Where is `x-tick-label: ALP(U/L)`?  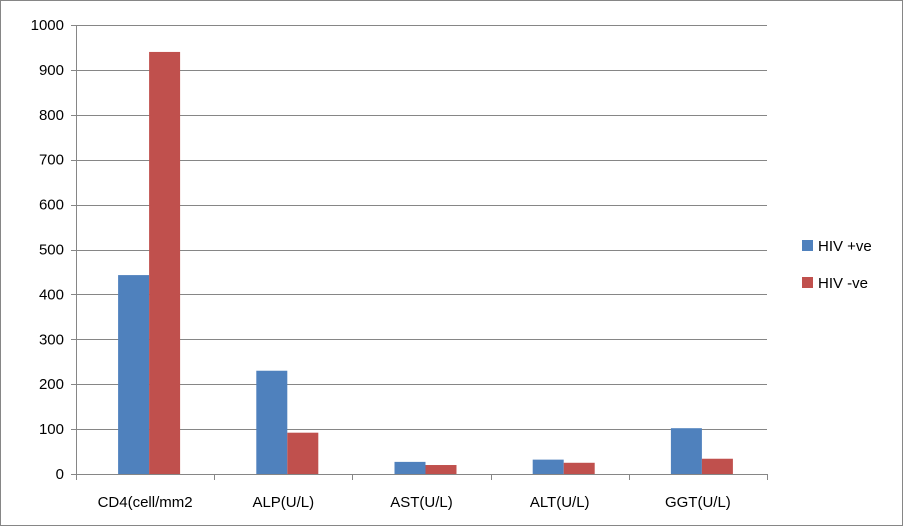
x-tick-label: ALP(U/L) is located at coordinates (283, 502).